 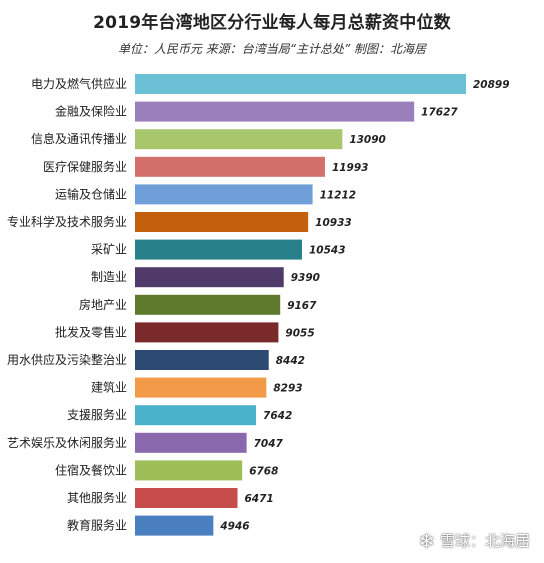 What do you see at coordinates (234, 527) in the screenshot?
I see `value-label: 4946` at bounding box center [234, 527].